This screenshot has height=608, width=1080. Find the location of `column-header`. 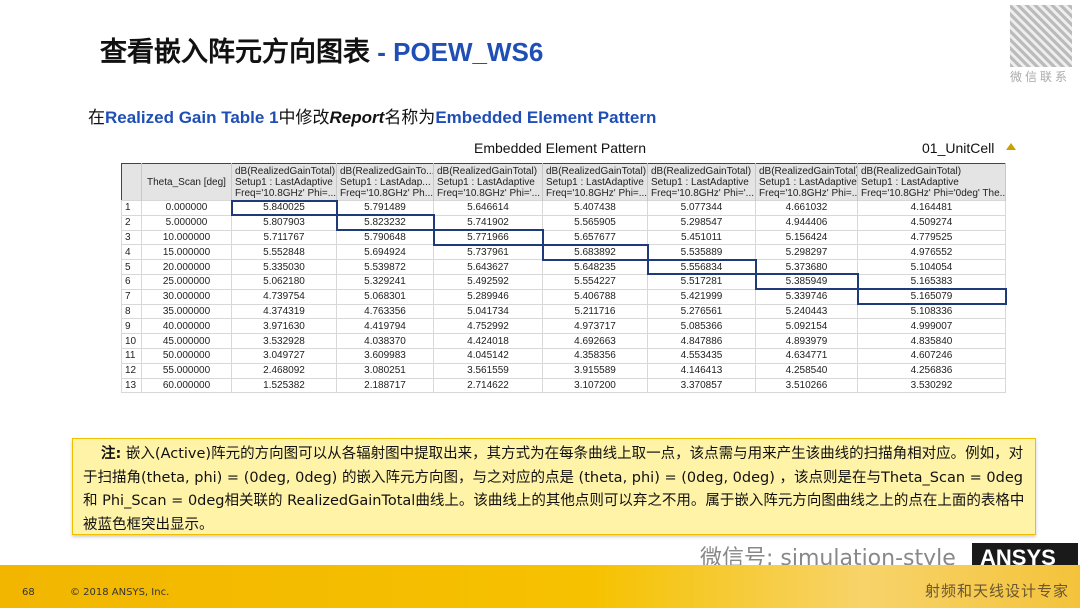

column-header is located at coordinates (131, 182).